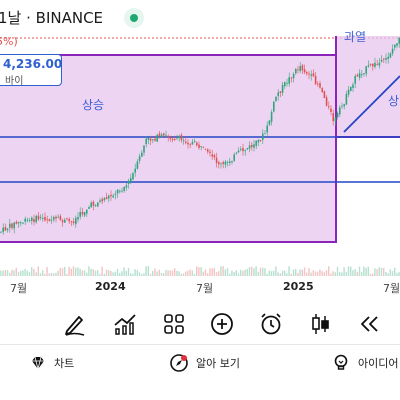 The height and width of the screenshot is (400, 400). I want to click on candlestick-icon, so click(320, 324).